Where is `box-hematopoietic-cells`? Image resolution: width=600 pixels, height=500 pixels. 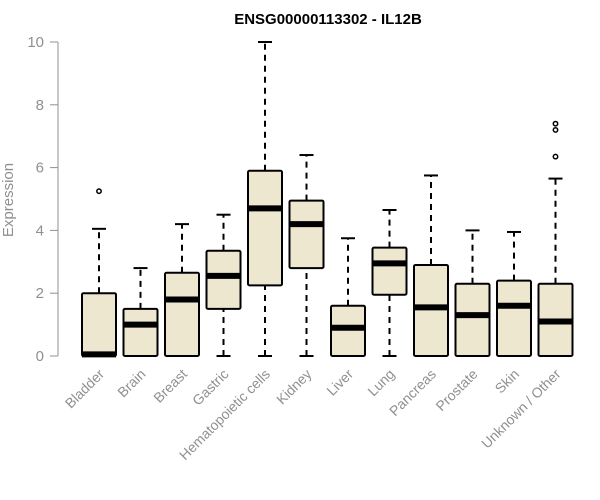
box-hematopoietic-cells is located at coordinates (265, 199).